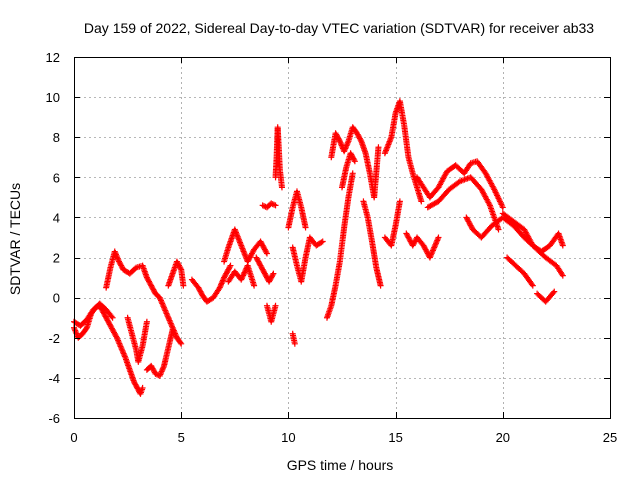 The width and height of the screenshot is (640, 485). I want to click on y-axis-label: SDTVAR / TECUs, so click(15, 239).